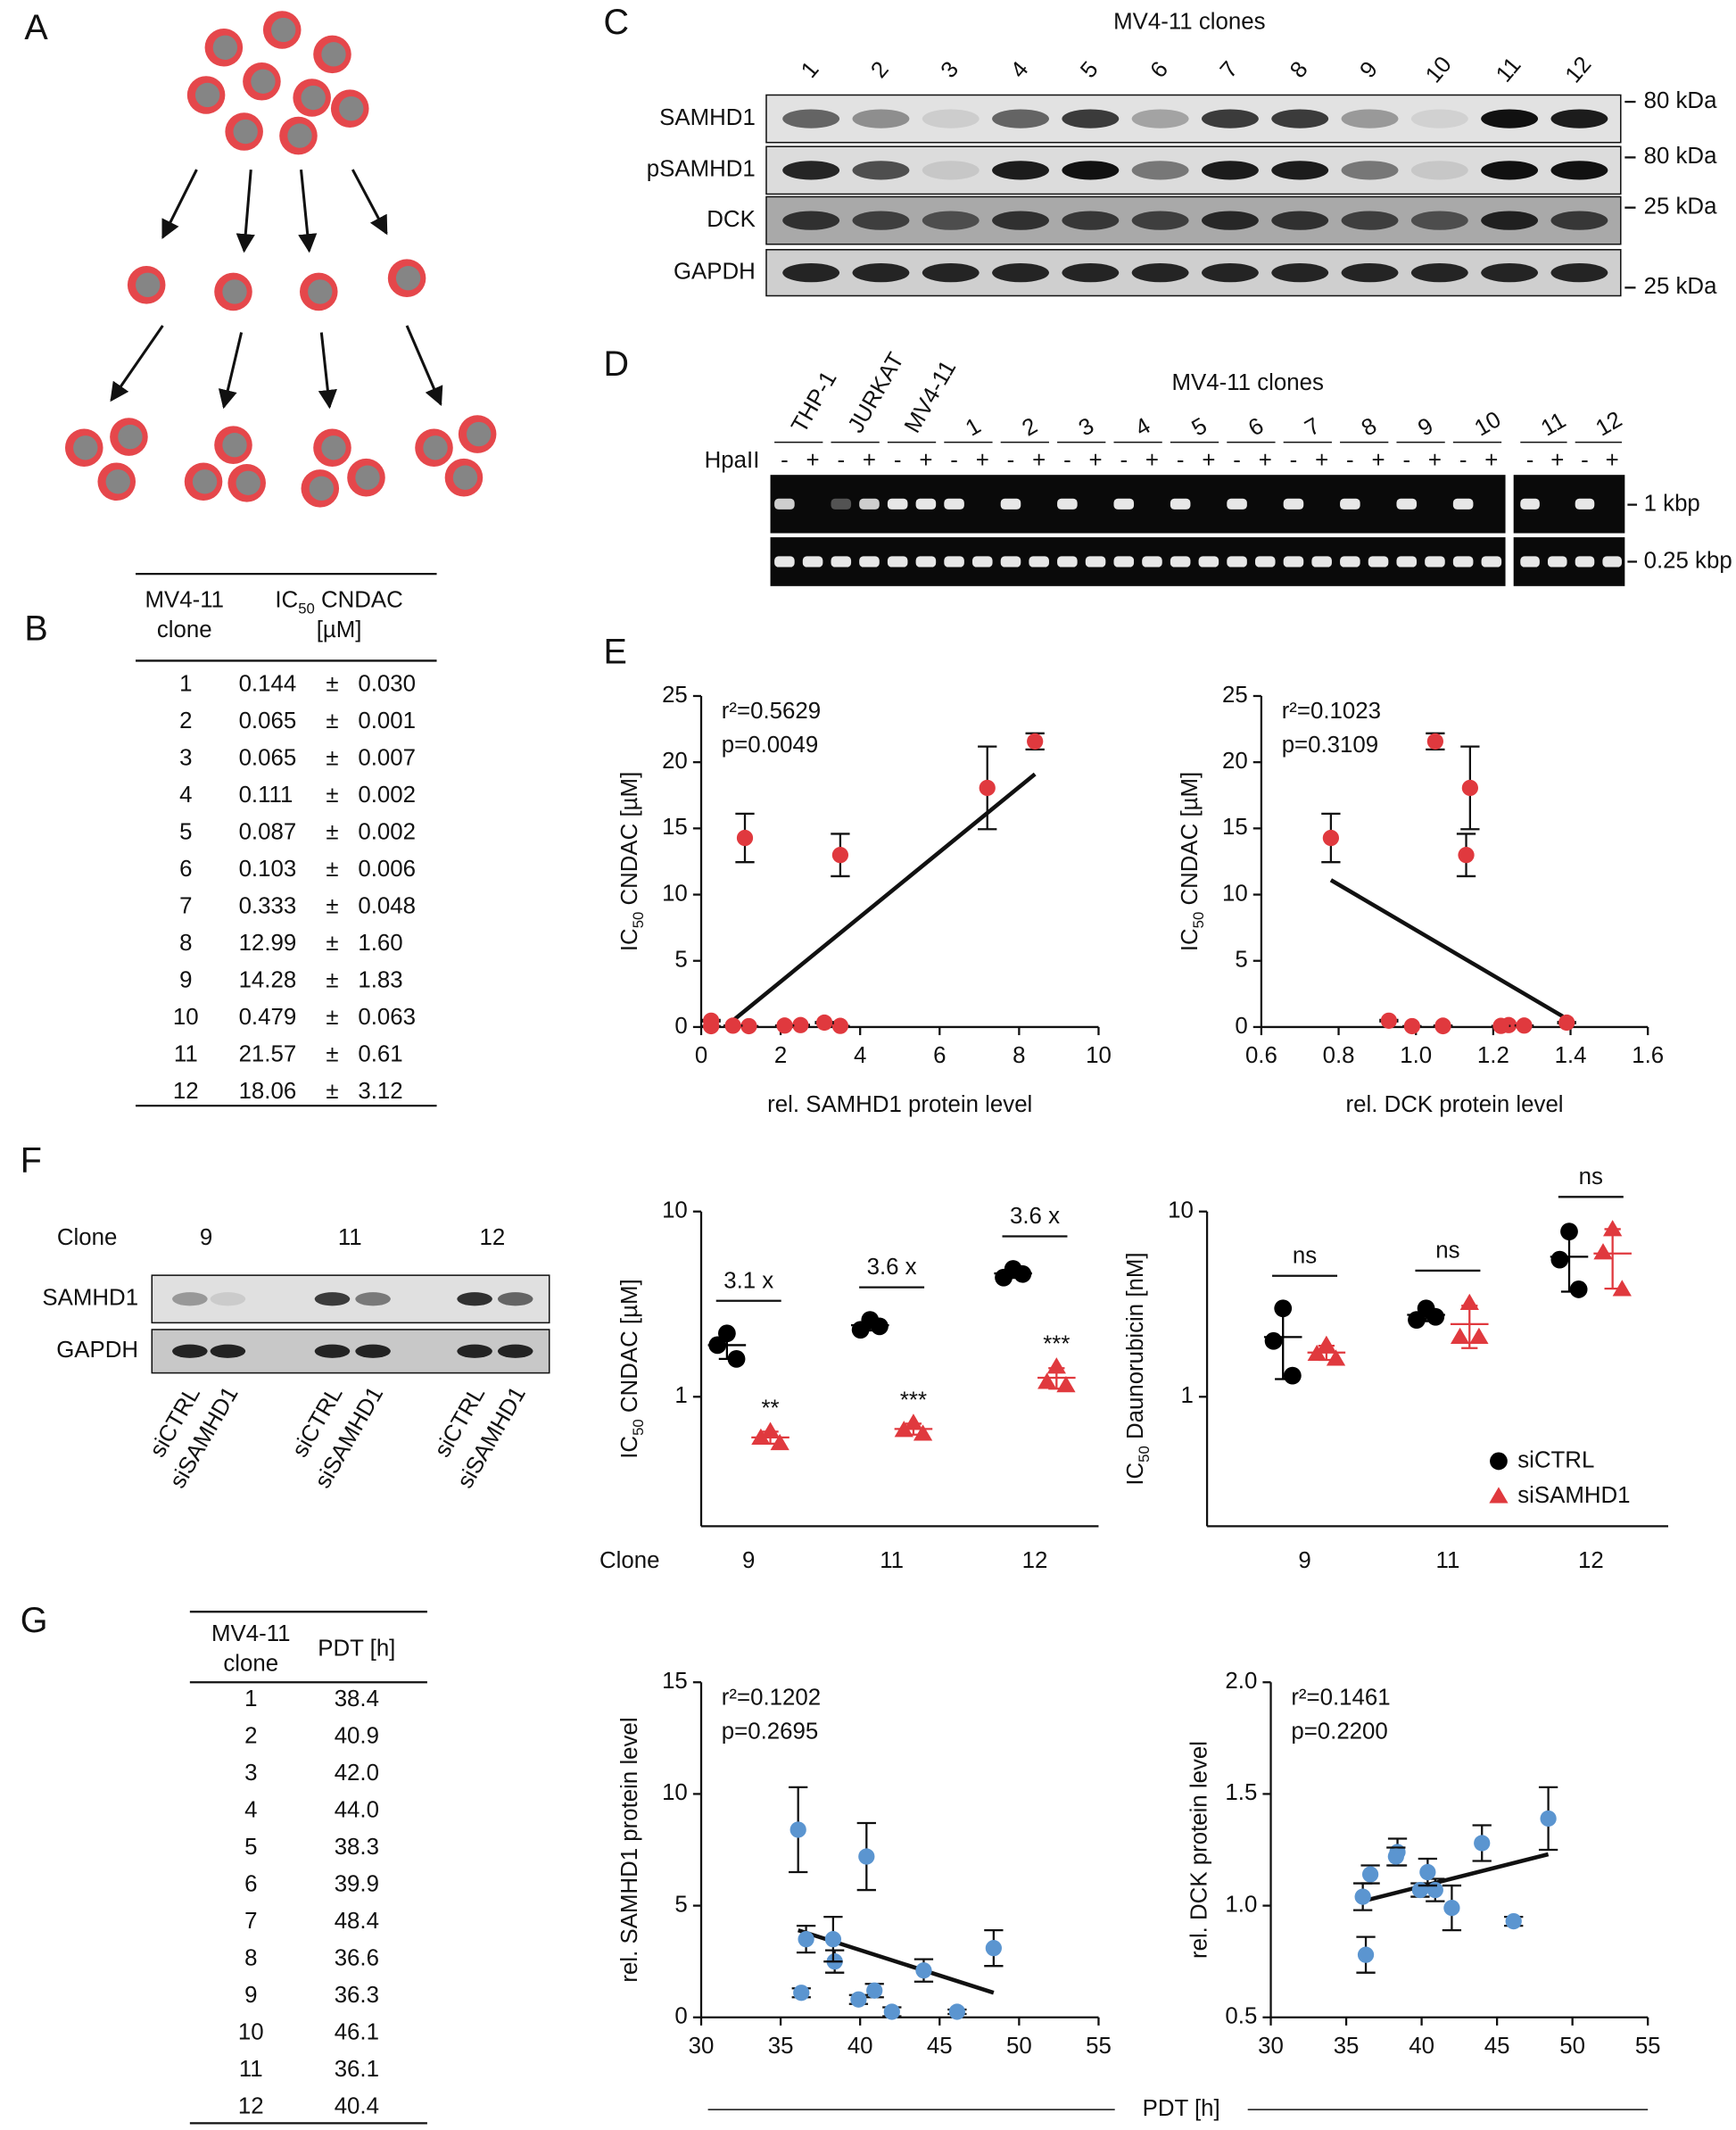 This screenshot has width=1736, height=2130. I want to click on panel-label: D, so click(617, 364).